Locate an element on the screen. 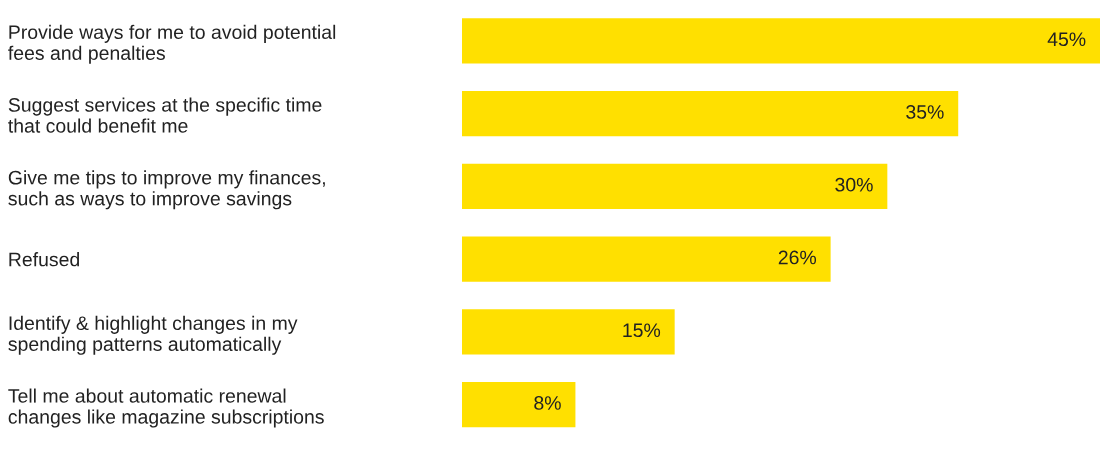 The image size is (1100, 450). y-tick-label: Identify & highlight changes in my spending patterns automatically is located at coordinates (153, 335).